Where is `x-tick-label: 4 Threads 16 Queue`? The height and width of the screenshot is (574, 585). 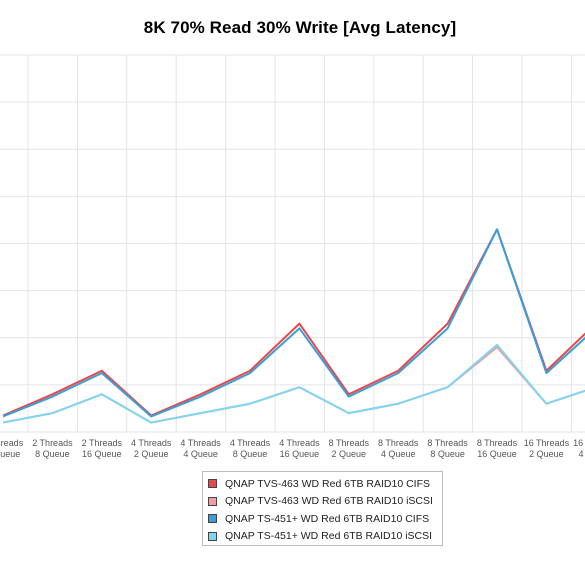 x-tick-label: 4 Threads 16 Queue is located at coordinates (299, 448).